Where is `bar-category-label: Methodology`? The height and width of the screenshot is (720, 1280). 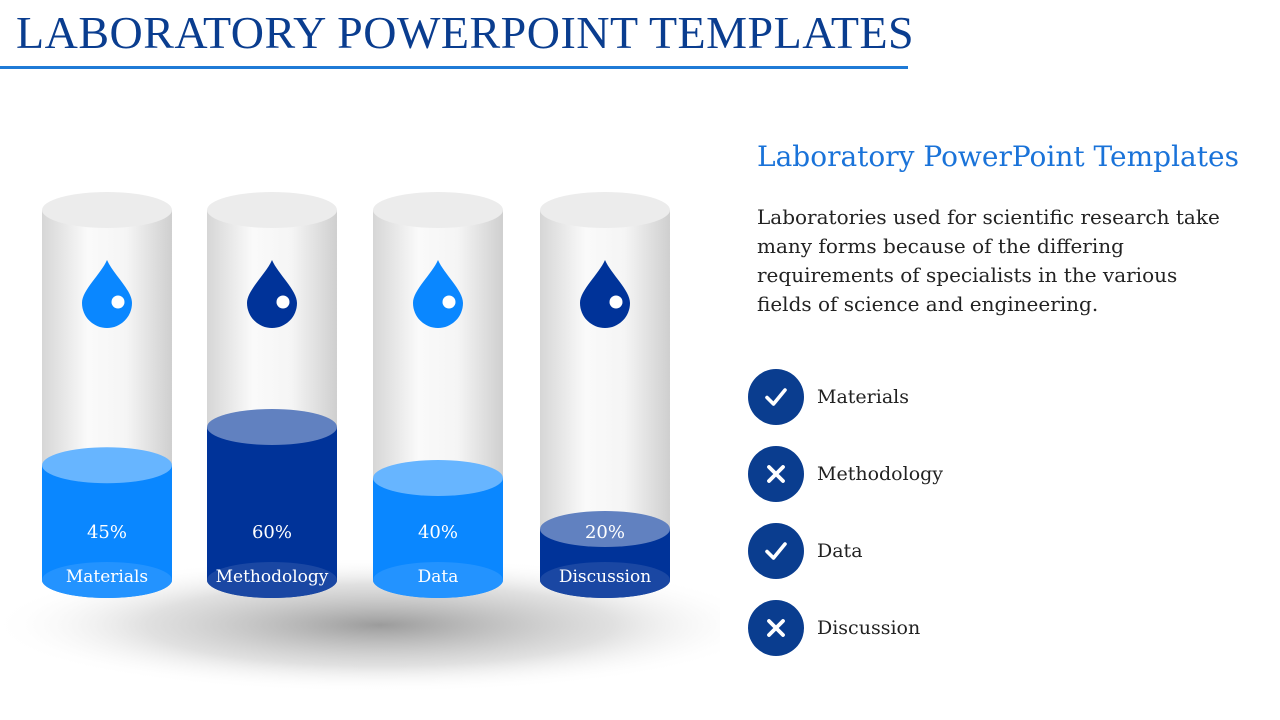
bar-category-label: Methodology is located at coordinates (272, 577).